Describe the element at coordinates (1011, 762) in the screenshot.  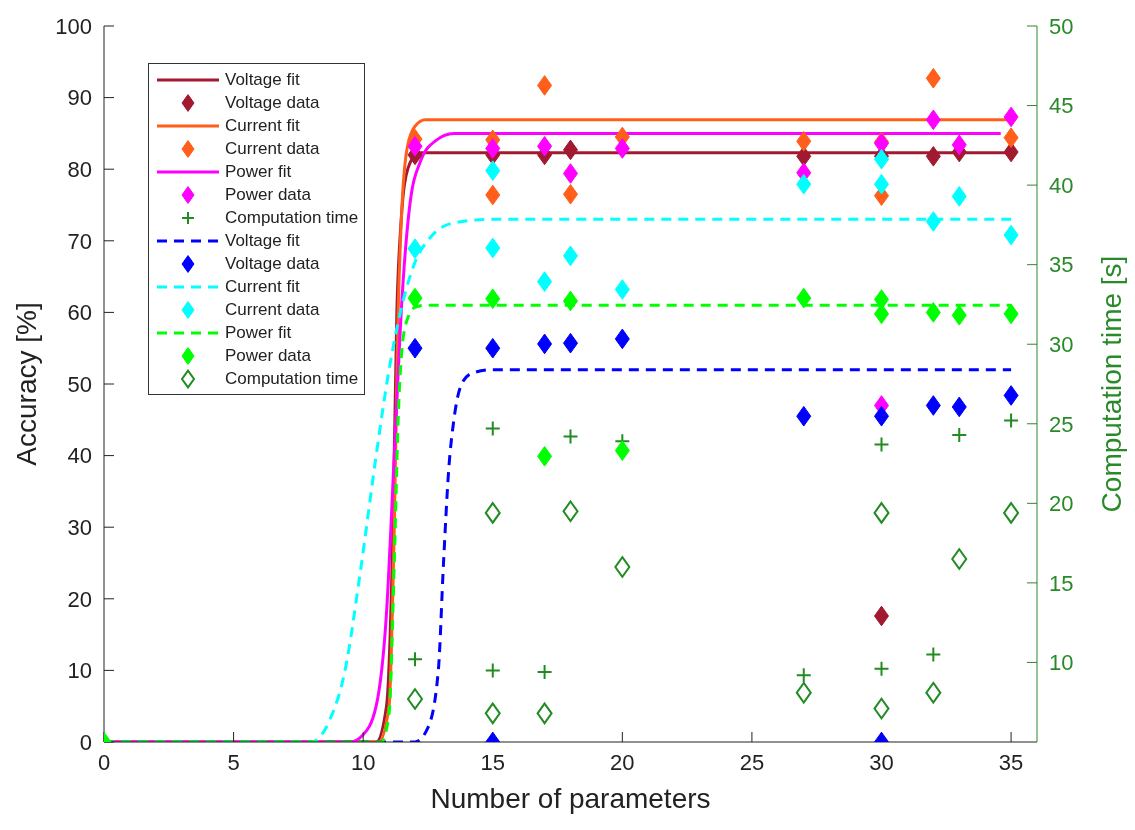
I see `x-tick-label: 35` at that location.